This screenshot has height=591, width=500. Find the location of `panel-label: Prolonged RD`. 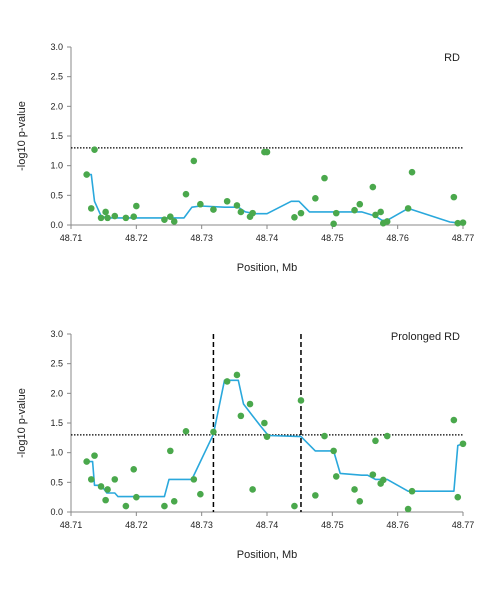

panel-label: Prolonged RD is located at coordinates (425, 337).